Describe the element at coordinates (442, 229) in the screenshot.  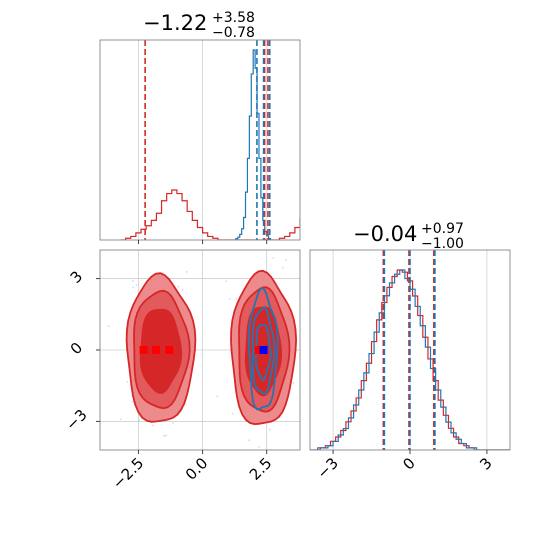
I see `title-superscript: +0.97` at that location.